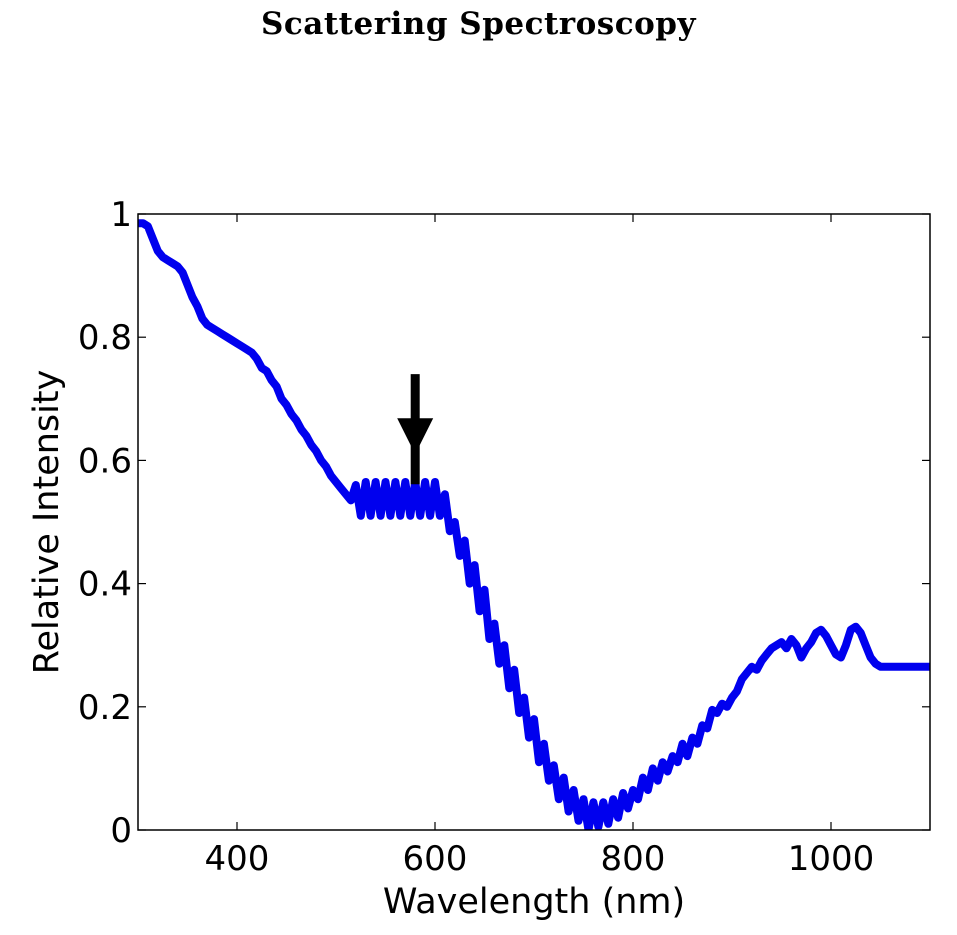 The height and width of the screenshot is (935, 957). What do you see at coordinates (121, 831) in the screenshot?
I see `y-tick-label: 0` at bounding box center [121, 831].